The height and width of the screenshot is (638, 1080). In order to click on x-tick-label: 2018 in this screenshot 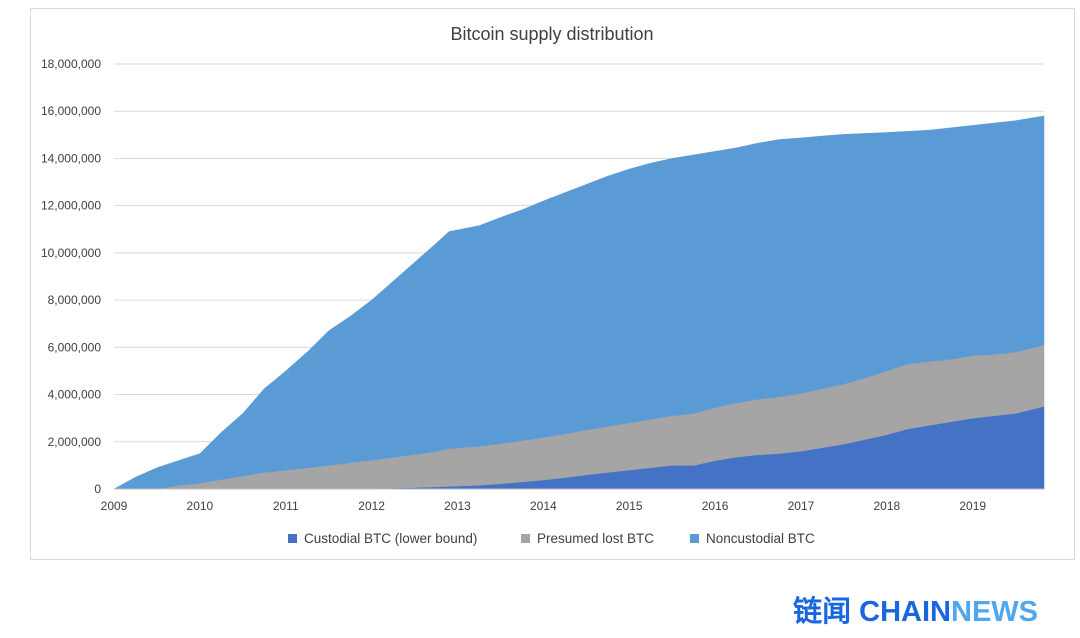, I will do `click(887, 506)`.